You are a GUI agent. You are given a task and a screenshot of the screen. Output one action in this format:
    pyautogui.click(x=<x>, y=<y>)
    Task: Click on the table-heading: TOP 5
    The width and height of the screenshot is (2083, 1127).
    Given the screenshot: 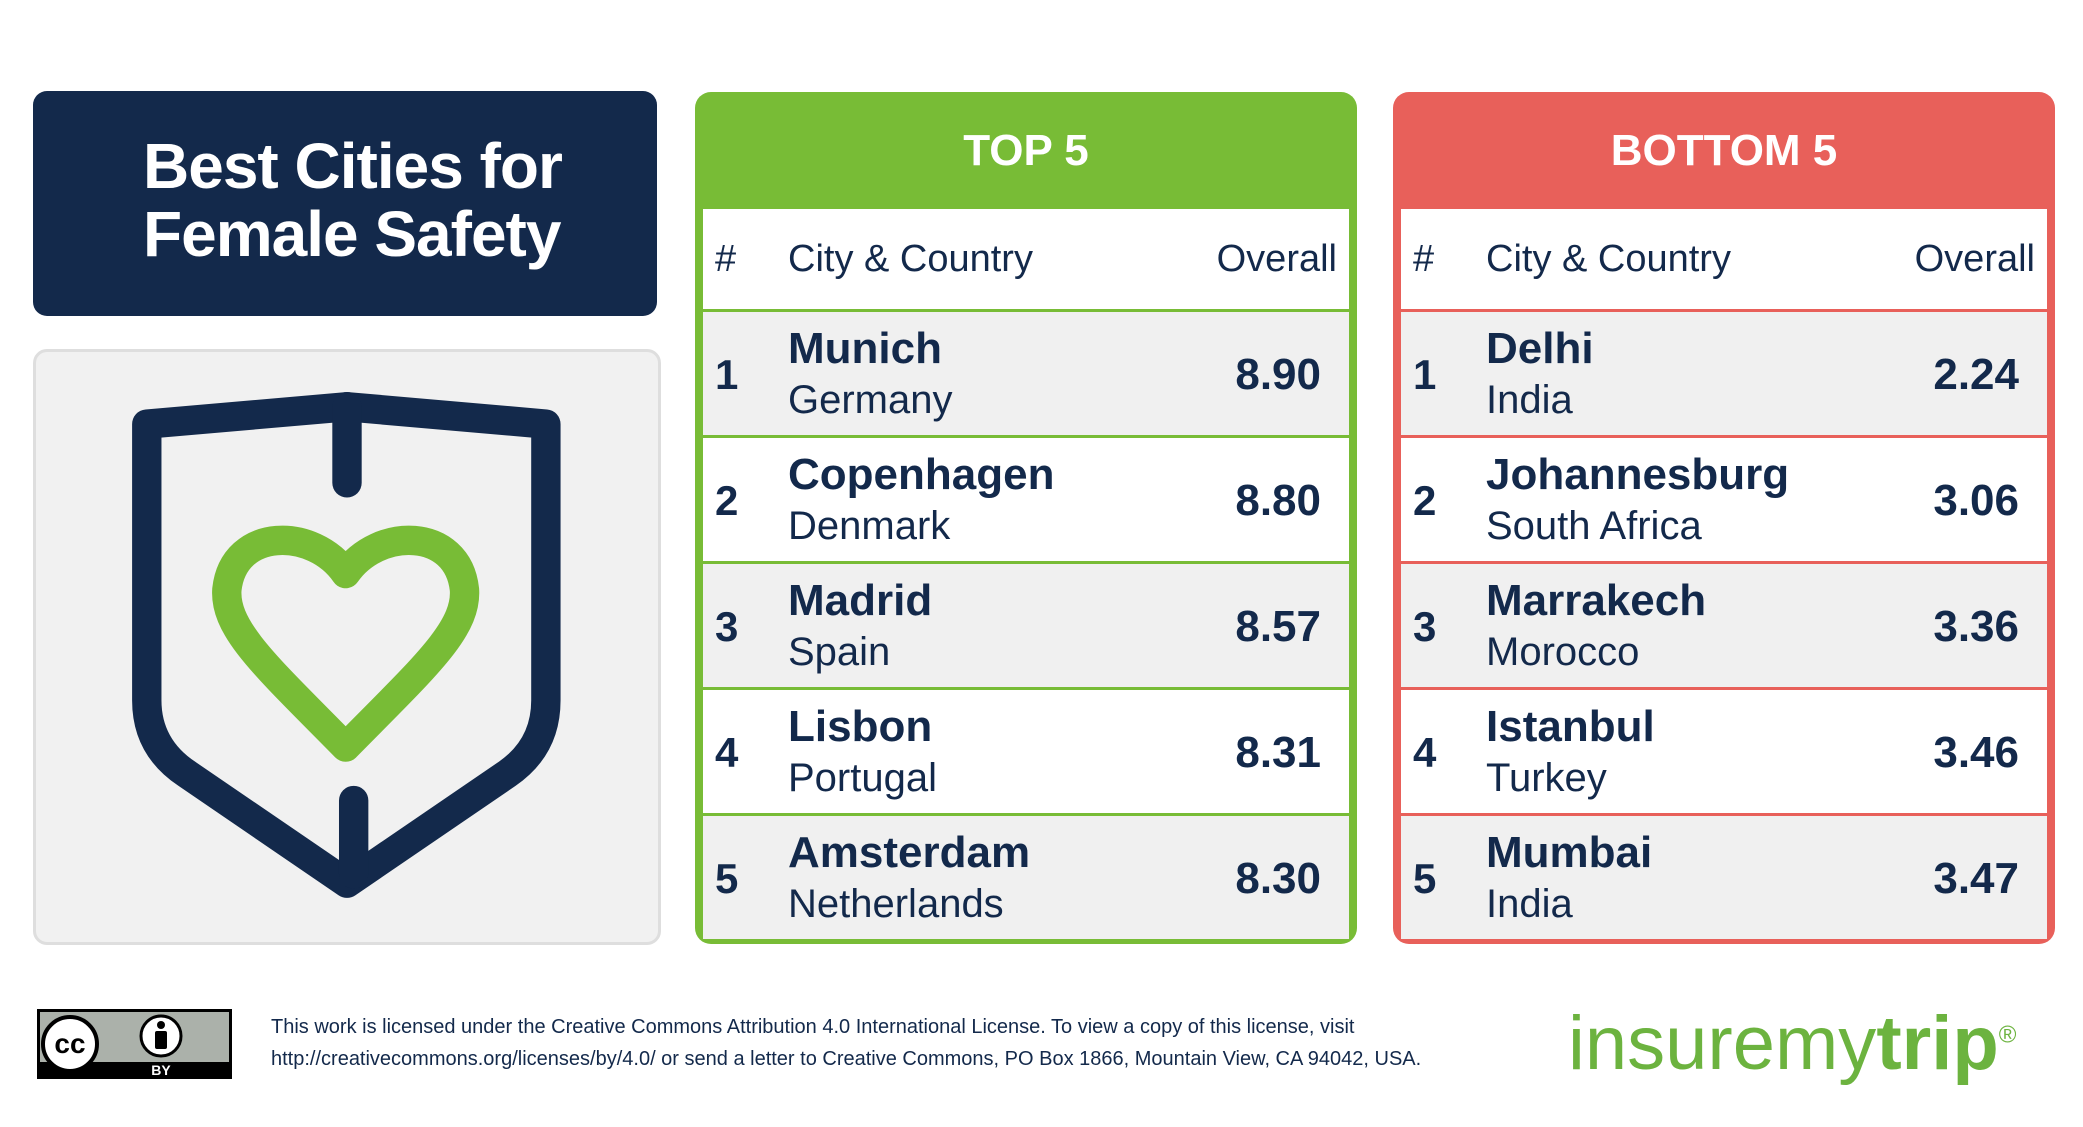 What is the action you would take?
    pyautogui.click(x=1026, y=150)
    